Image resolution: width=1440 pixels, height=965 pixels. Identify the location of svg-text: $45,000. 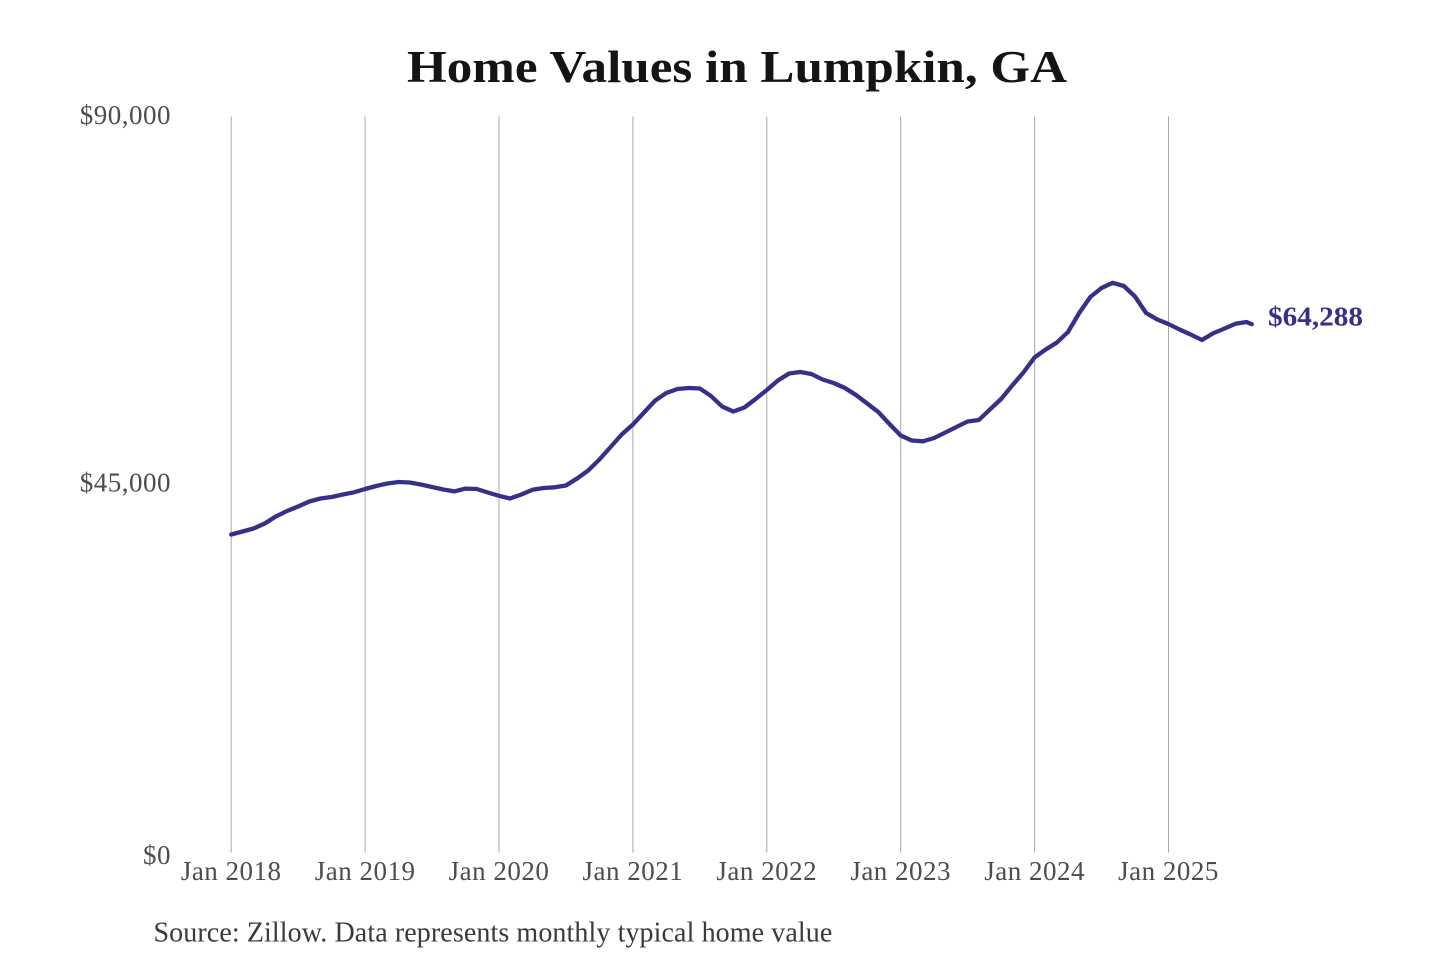
(125, 483).